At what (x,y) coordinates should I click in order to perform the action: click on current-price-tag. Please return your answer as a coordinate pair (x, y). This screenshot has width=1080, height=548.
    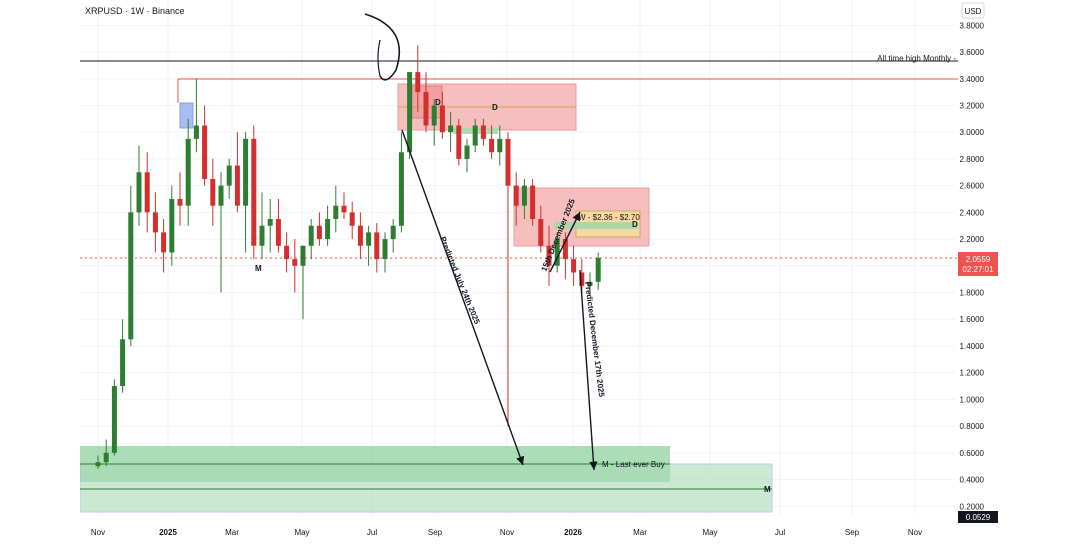
    Looking at the image, I should click on (978, 264).